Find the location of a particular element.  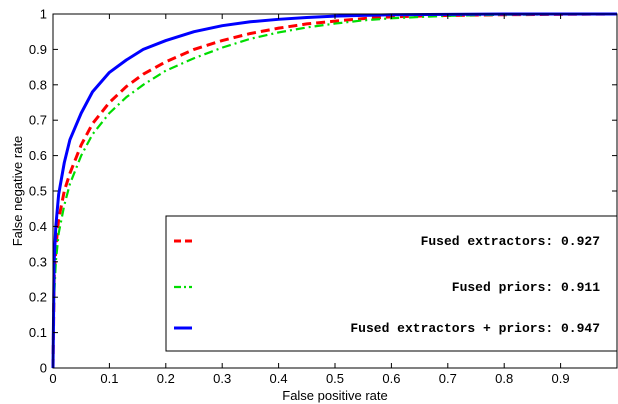

x-tick-label: 0.5 is located at coordinates (335, 378).